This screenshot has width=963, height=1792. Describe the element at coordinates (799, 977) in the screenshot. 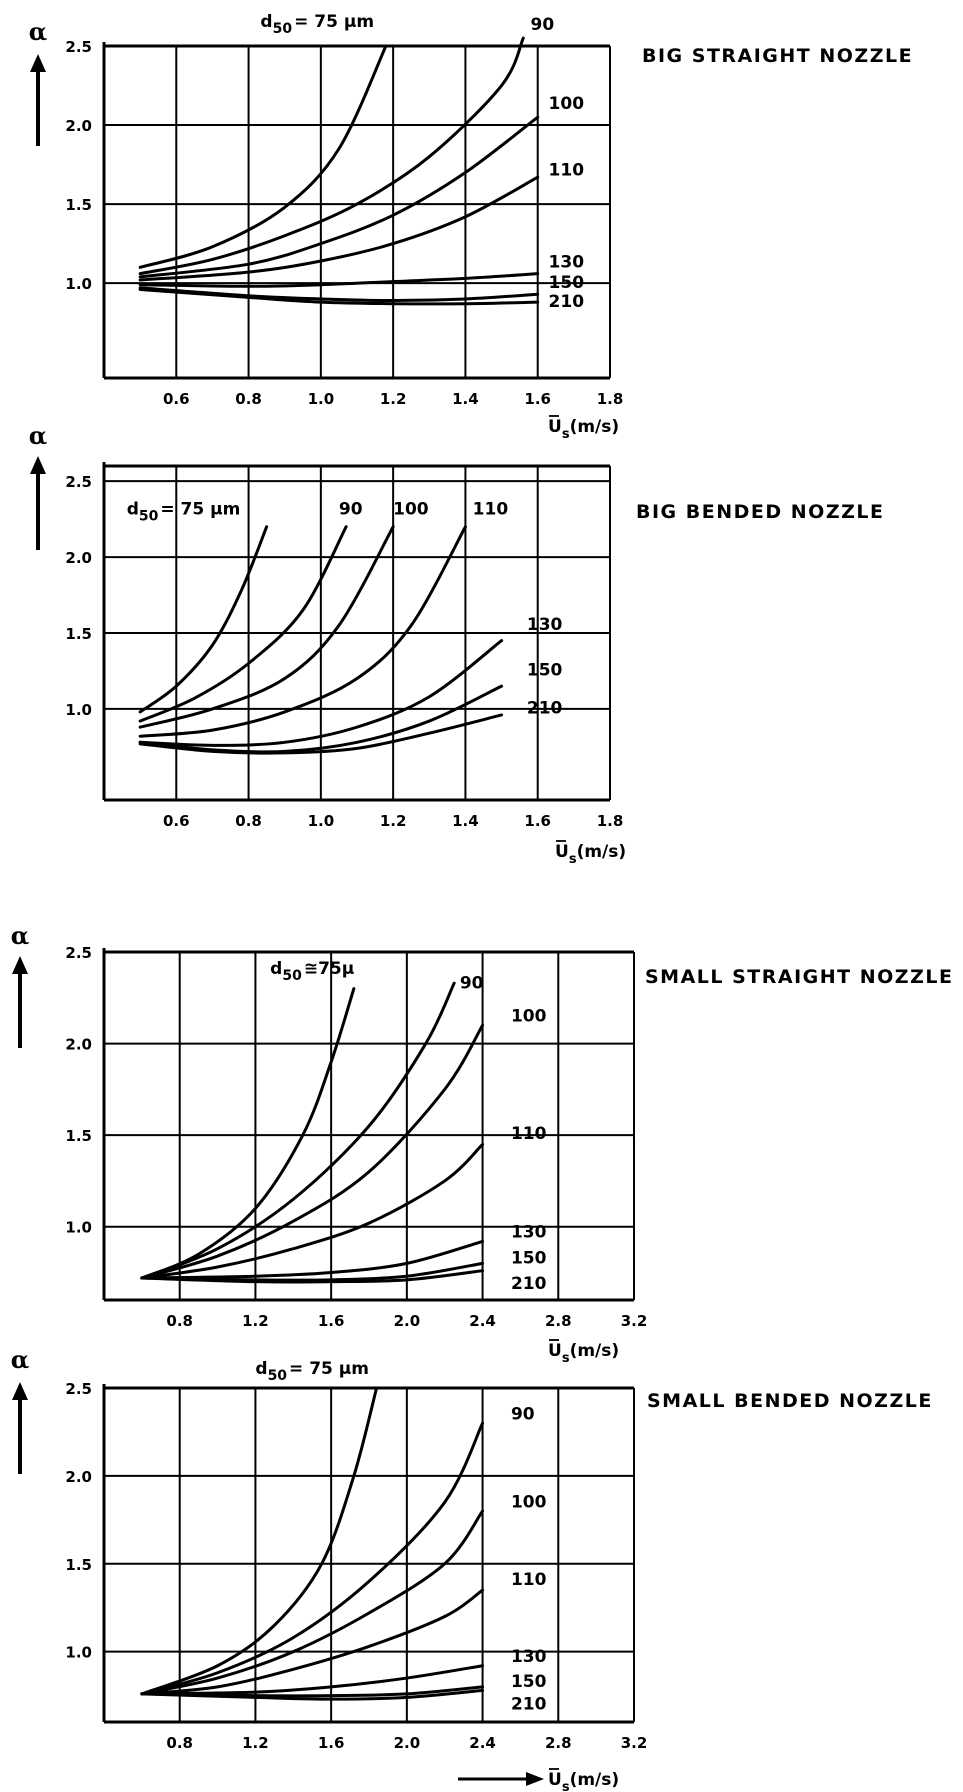

I see `chart-title: SMALL STRAIGHT NOZZLE` at that location.